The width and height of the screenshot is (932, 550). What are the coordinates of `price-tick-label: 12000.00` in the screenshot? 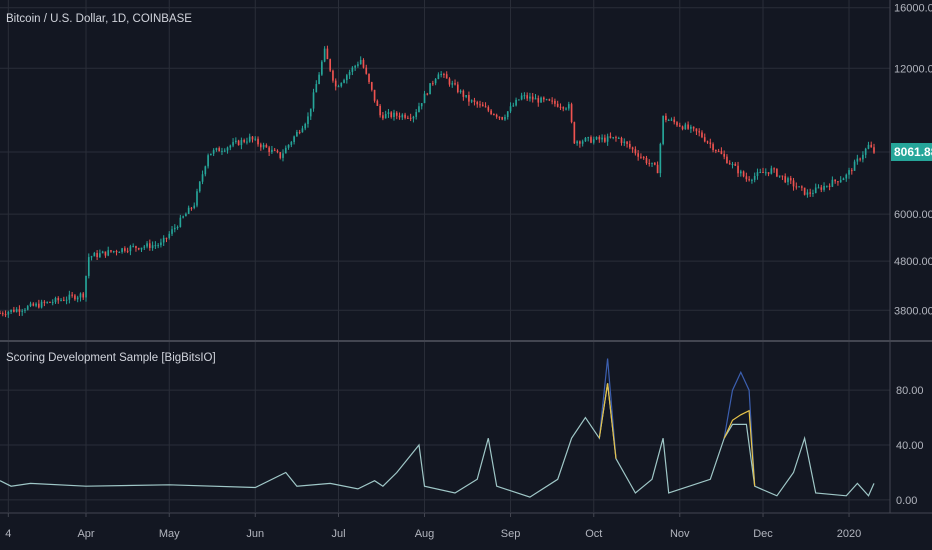 It's located at (913, 69).